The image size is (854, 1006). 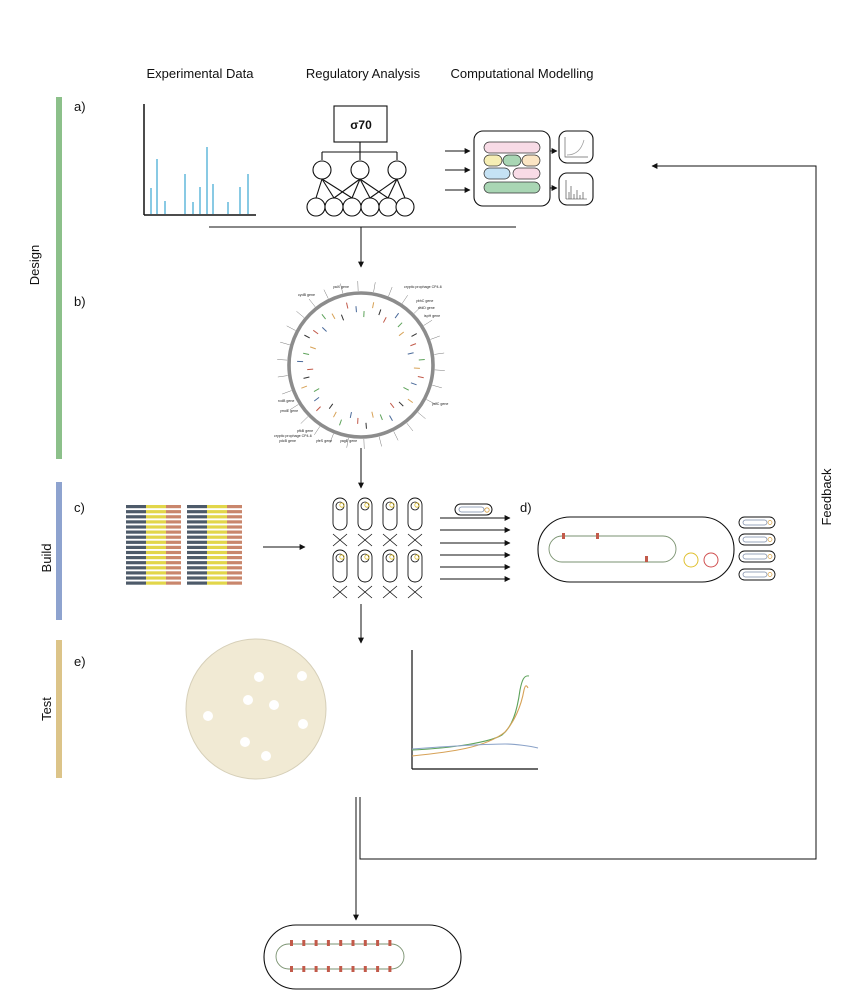 I want to click on design-phase-bar, so click(x=59, y=278).